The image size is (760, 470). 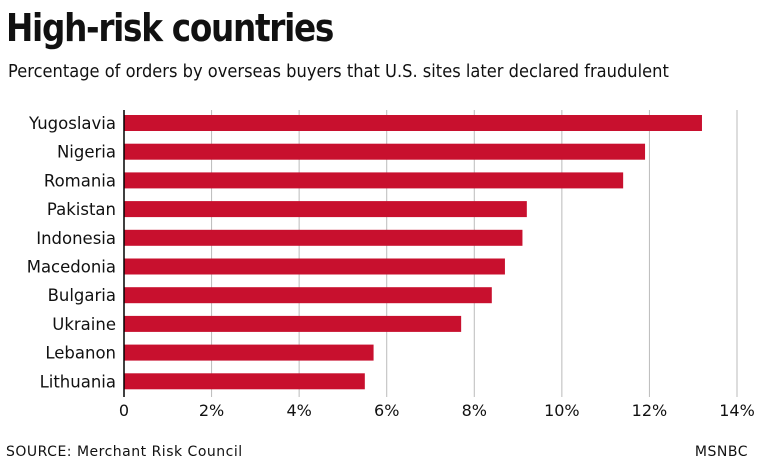 What do you see at coordinates (71, 267) in the screenshot?
I see `category-label: Macedonia` at bounding box center [71, 267].